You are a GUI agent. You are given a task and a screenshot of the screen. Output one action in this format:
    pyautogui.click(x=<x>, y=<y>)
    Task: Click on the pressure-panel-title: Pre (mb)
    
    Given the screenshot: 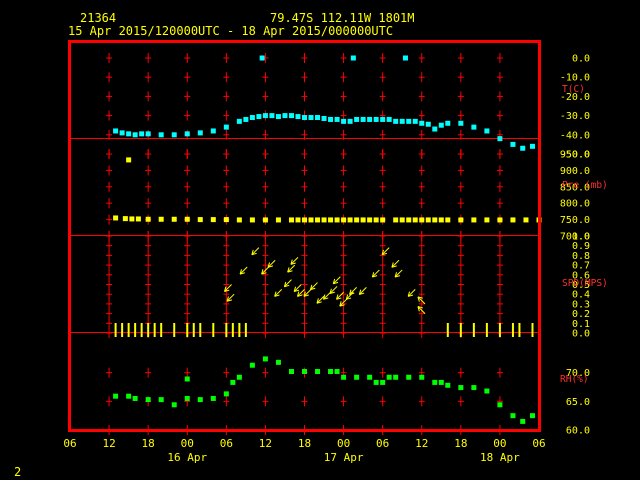 What is the action you would take?
    pyautogui.click(x=585, y=185)
    